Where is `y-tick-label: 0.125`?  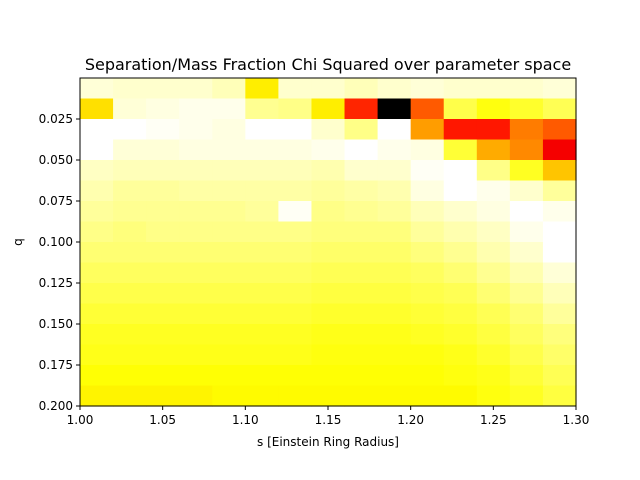 y-tick-label: 0.125 is located at coordinates (56, 283).